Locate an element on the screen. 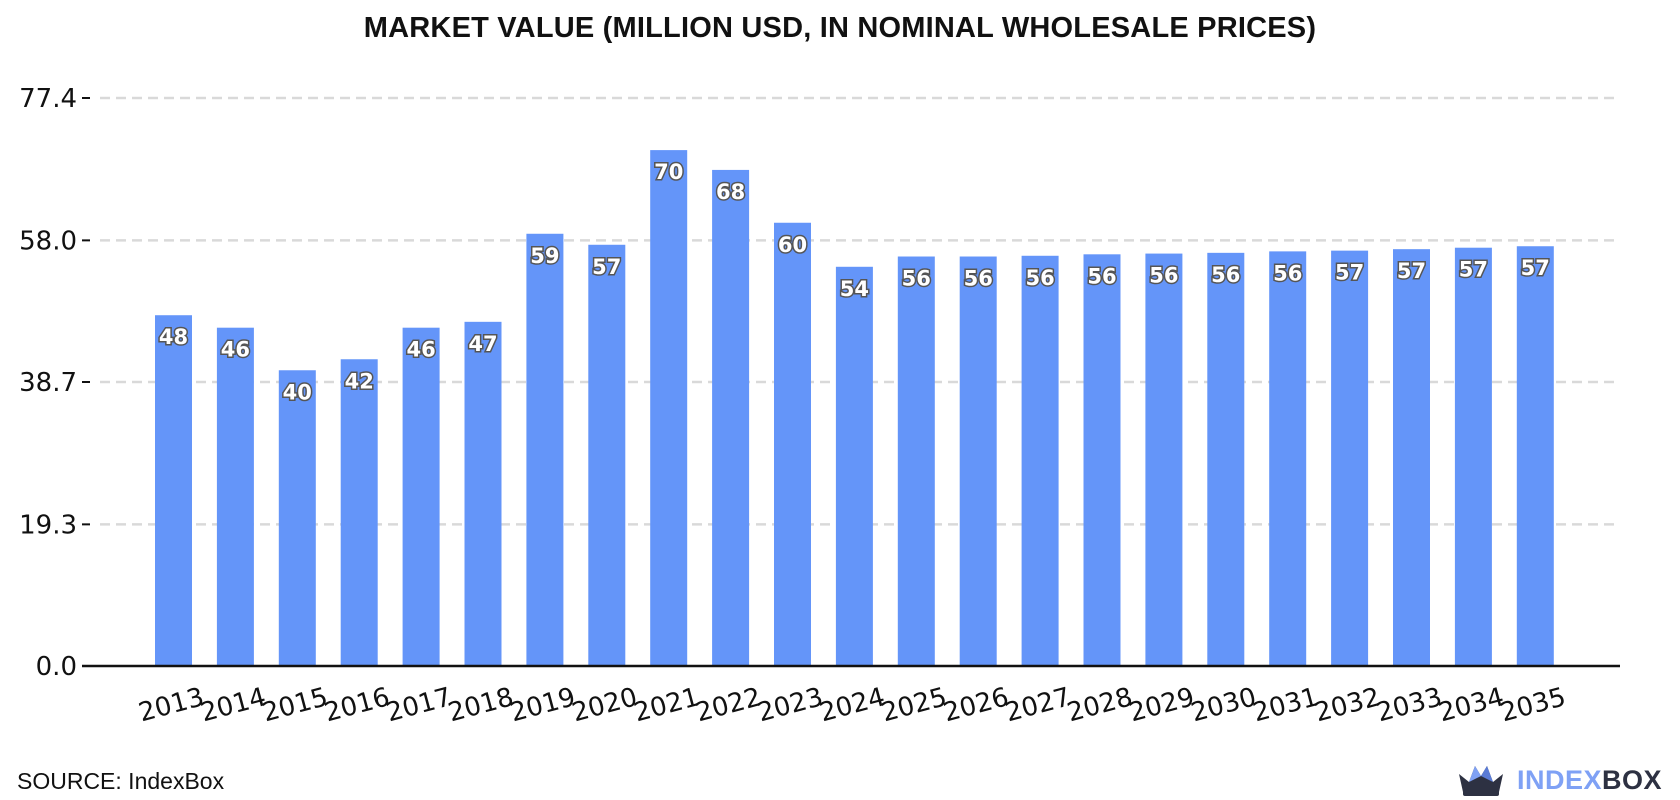 This screenshot has width=1680, height=800. x-tick-label-2026: 2026 is located at coordinates (976, 705).